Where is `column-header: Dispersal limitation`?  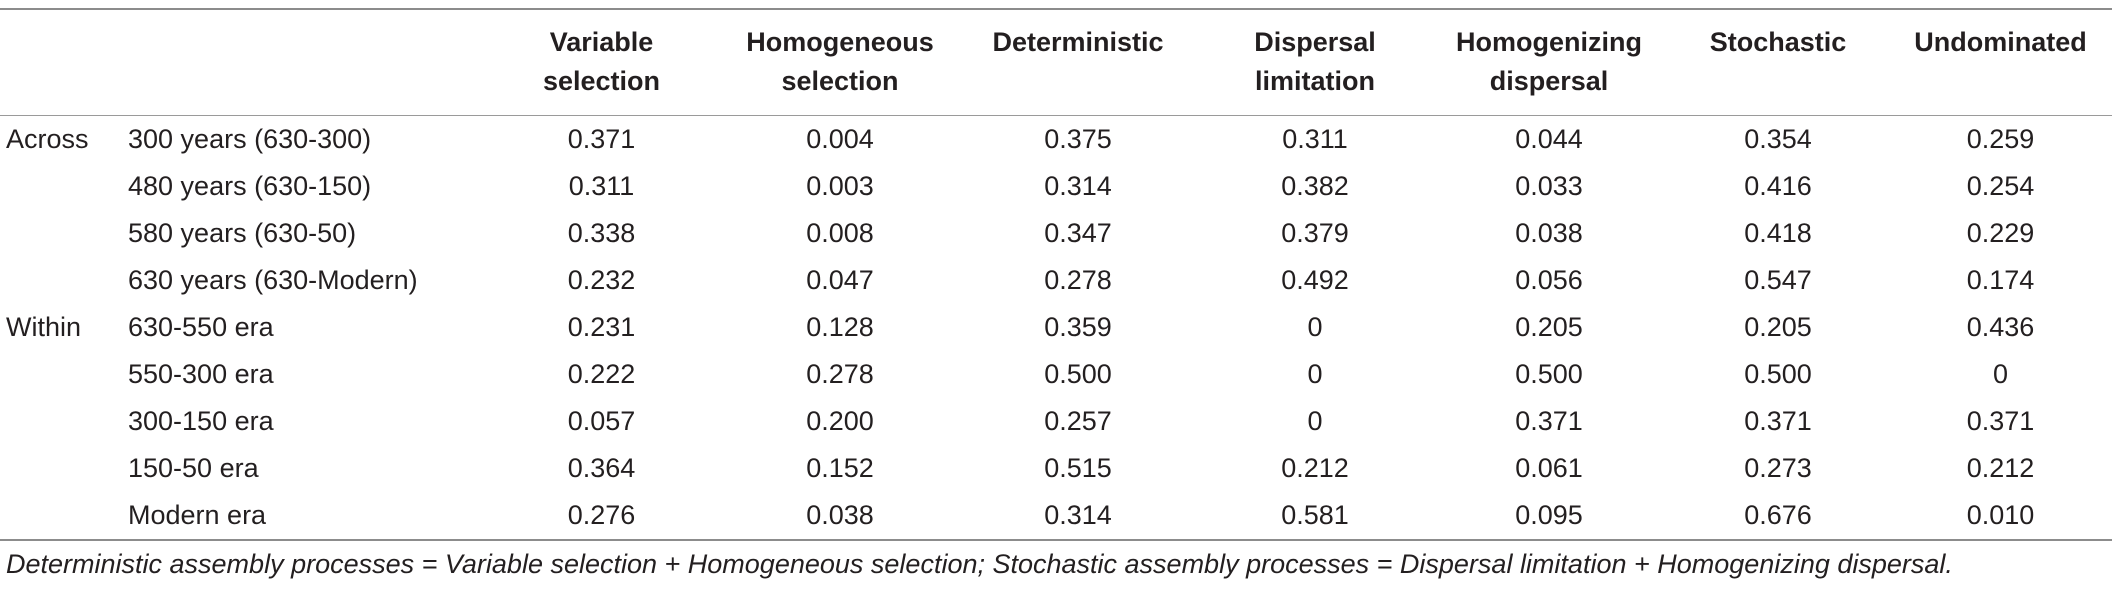
column-header: Dispersal limitation is located at coordinates (1315, 63).